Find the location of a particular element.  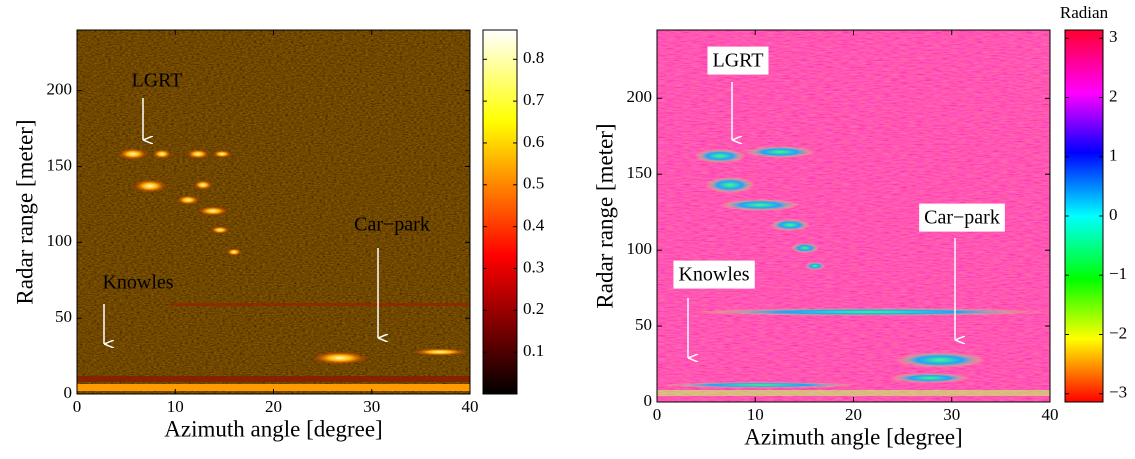

colorbar-tick-label: 3 is located at coordinates (1113, 36).